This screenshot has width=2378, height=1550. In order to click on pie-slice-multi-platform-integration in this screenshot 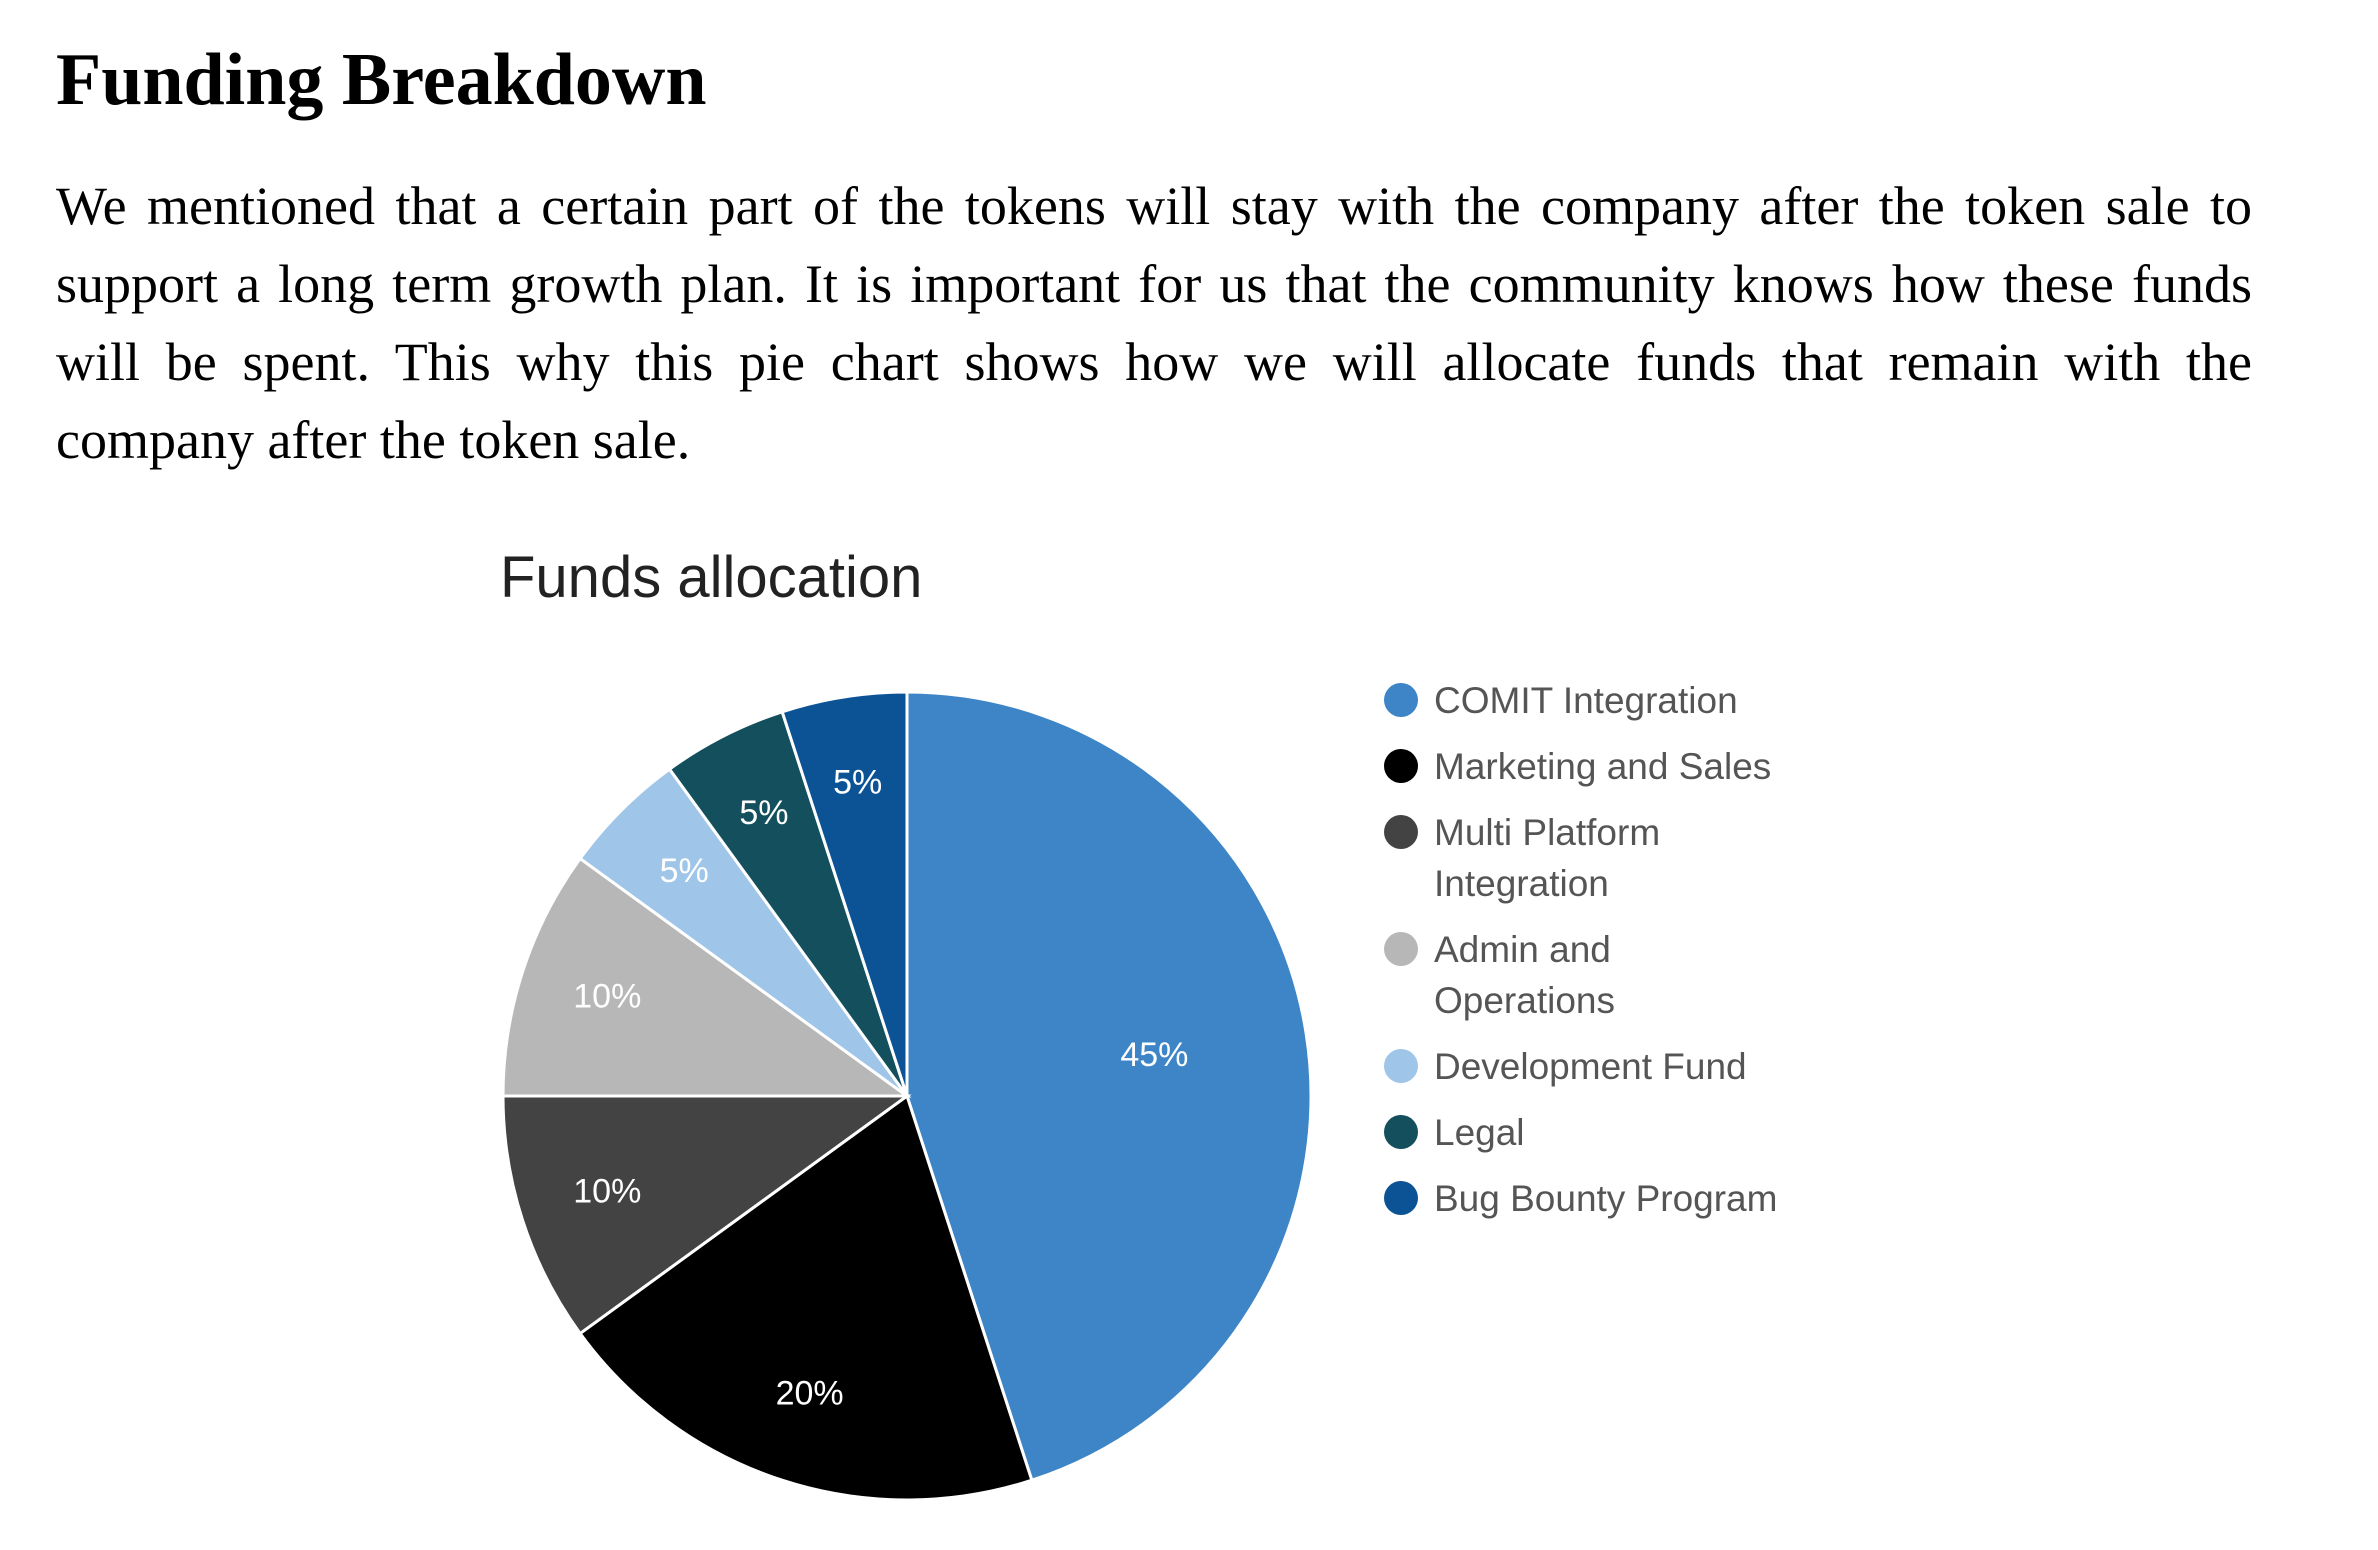, I will do `click(706, 1215)`.